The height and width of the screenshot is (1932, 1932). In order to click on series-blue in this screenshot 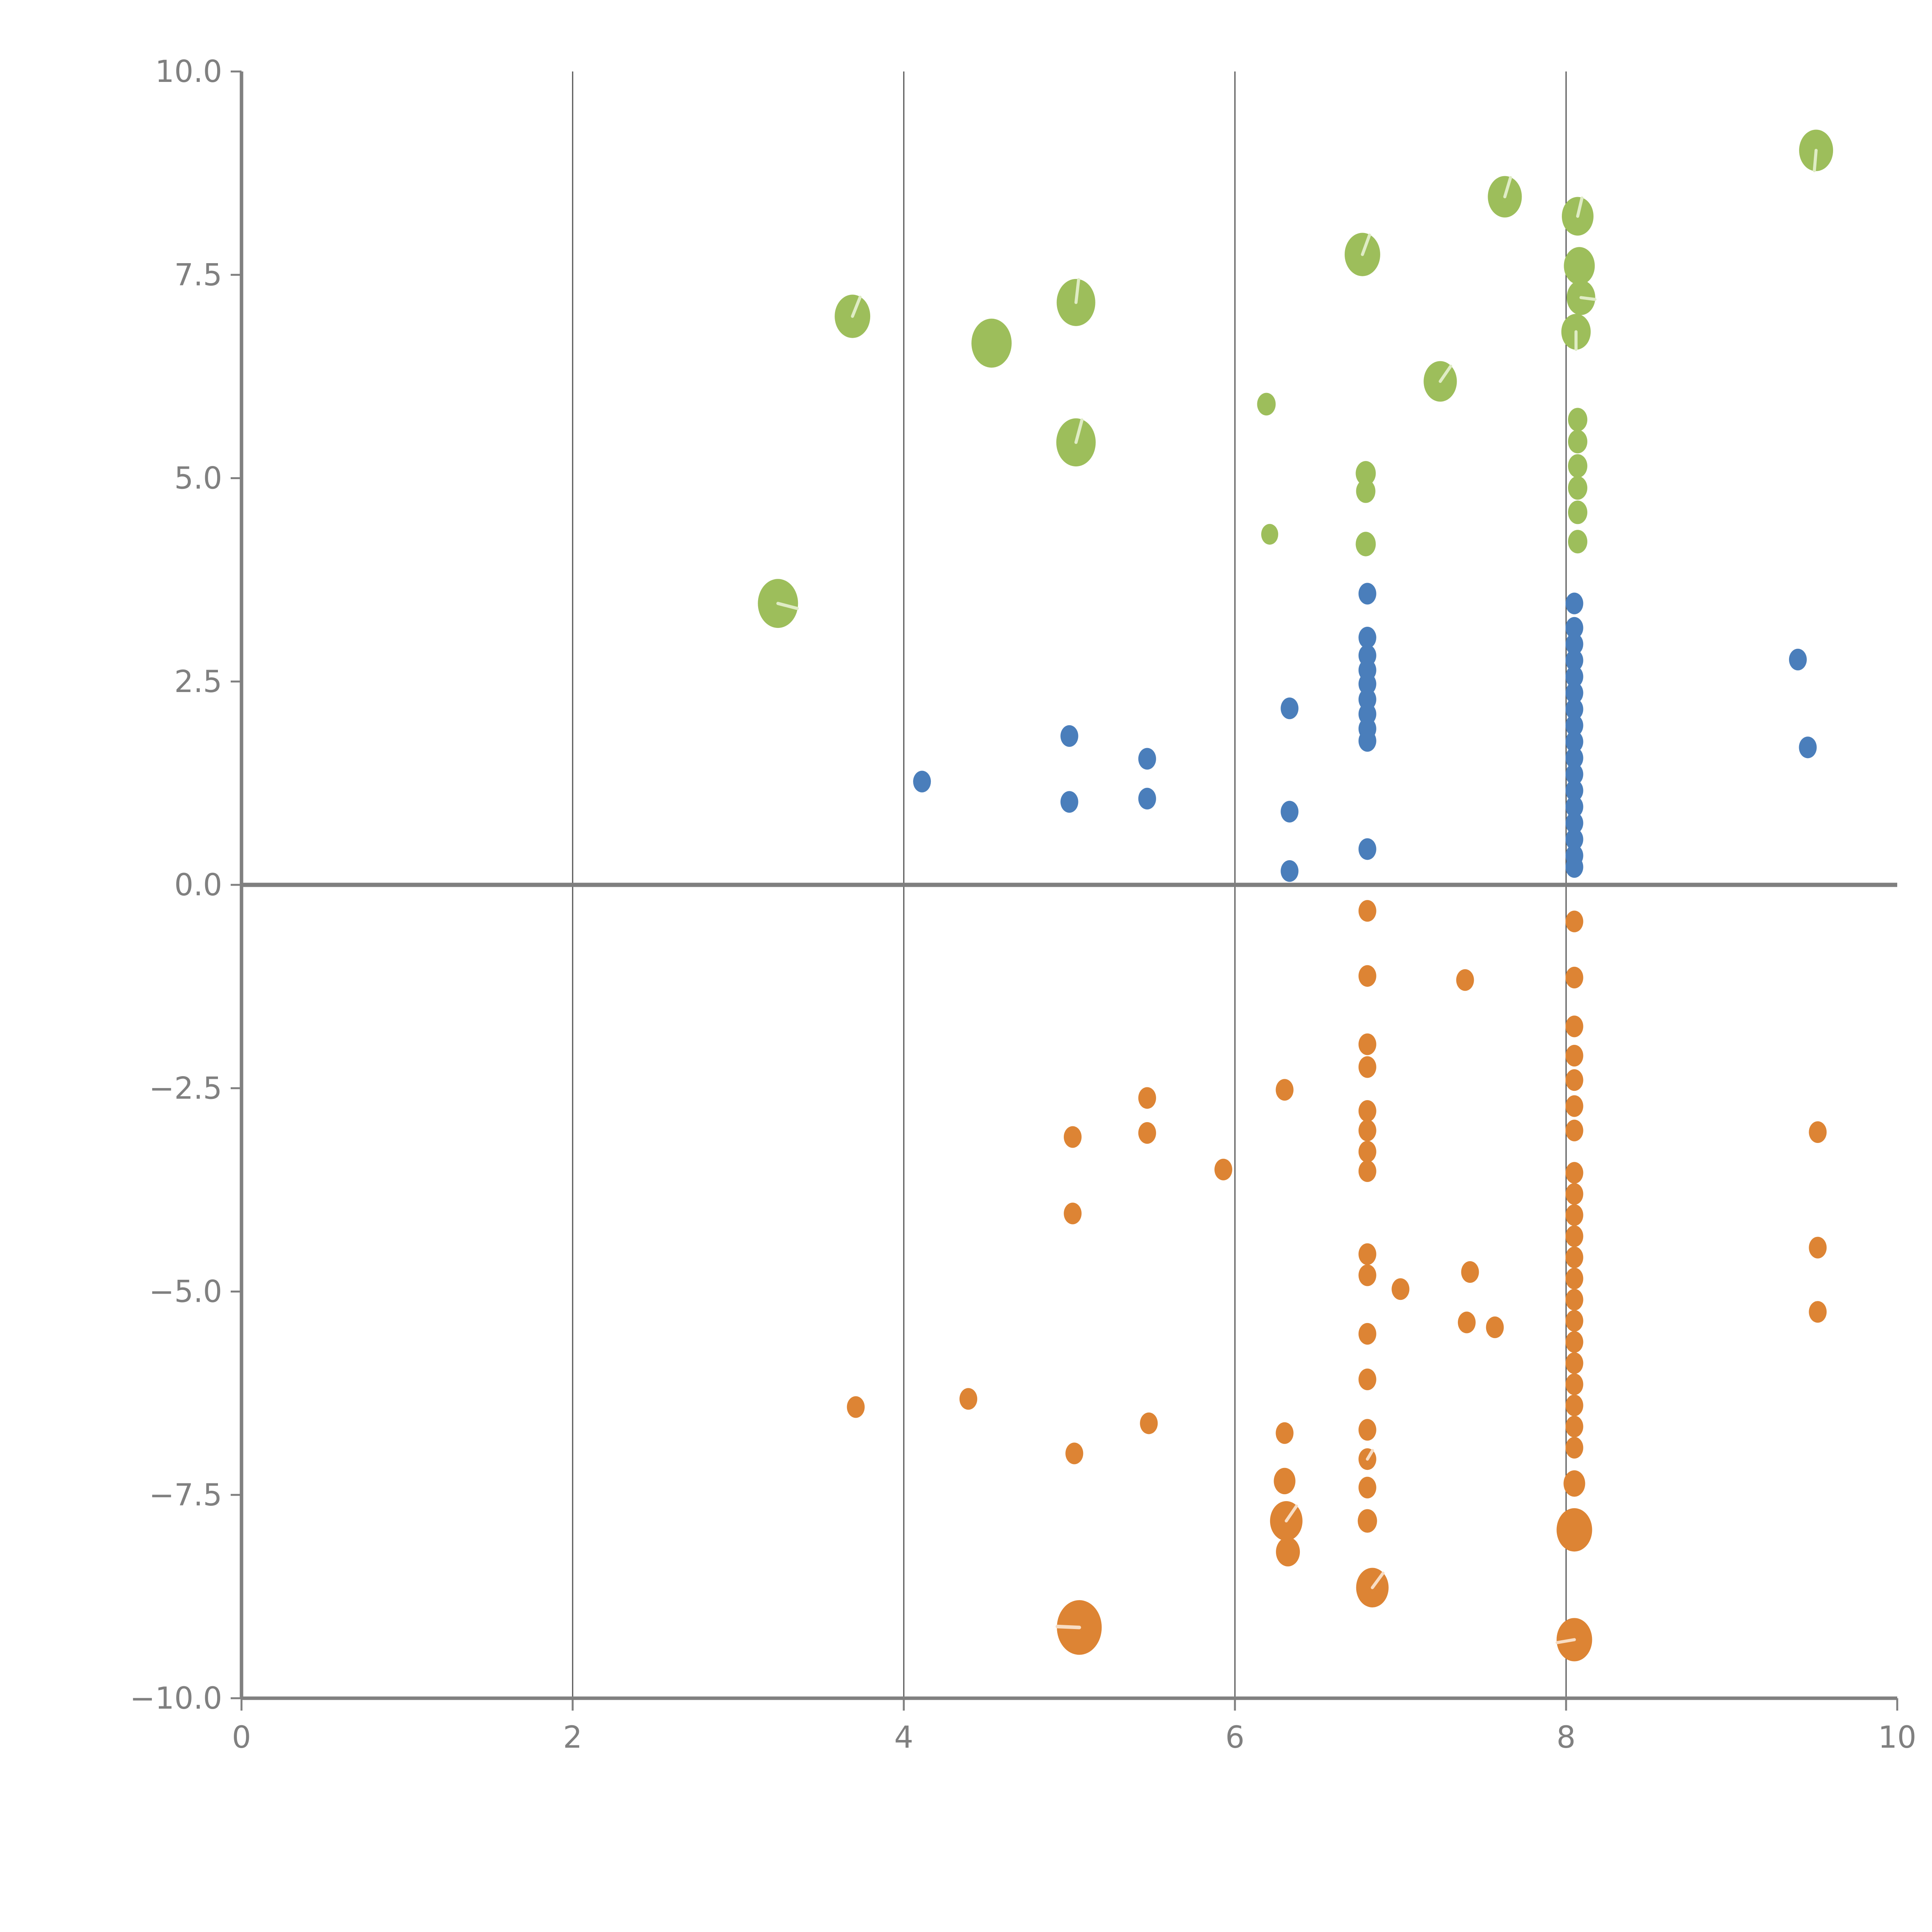, I will do `click(1365, 733)`.